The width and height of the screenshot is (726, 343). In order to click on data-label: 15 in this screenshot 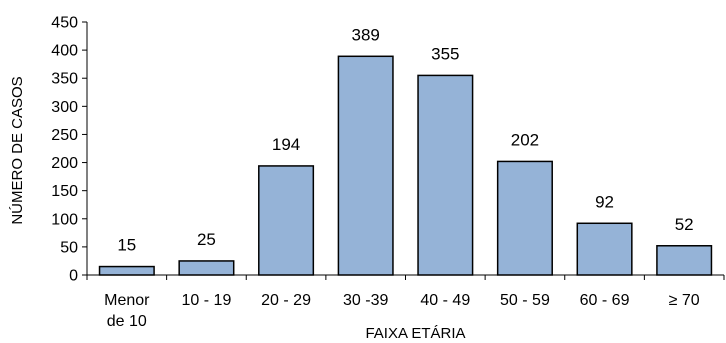, I will do `click(126, 245)`.